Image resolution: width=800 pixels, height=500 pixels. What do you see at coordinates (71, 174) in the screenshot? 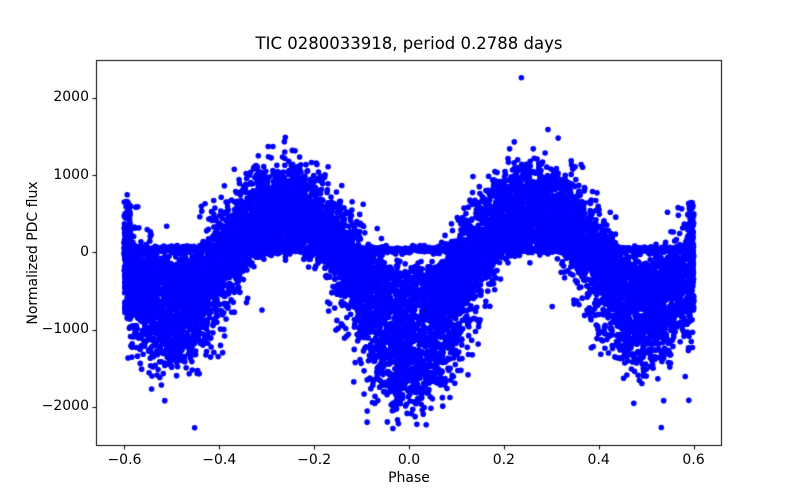
I see `y-tick-label: 1000` at bounding box center [71, 174].